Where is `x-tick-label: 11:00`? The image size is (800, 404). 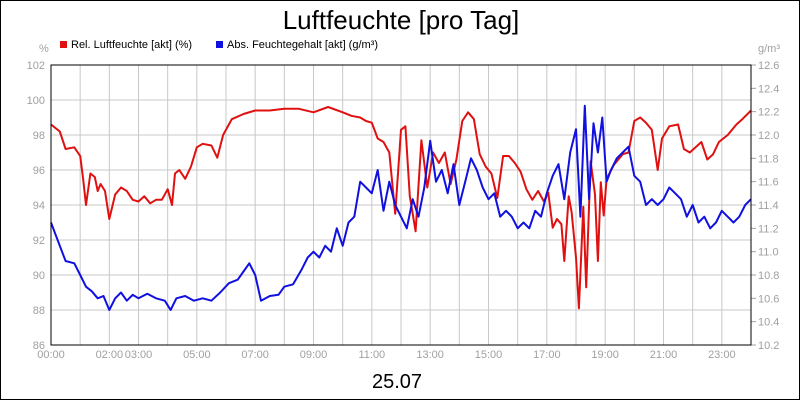 x-tick-label: 11:00 is located at coordinates (371, 355).